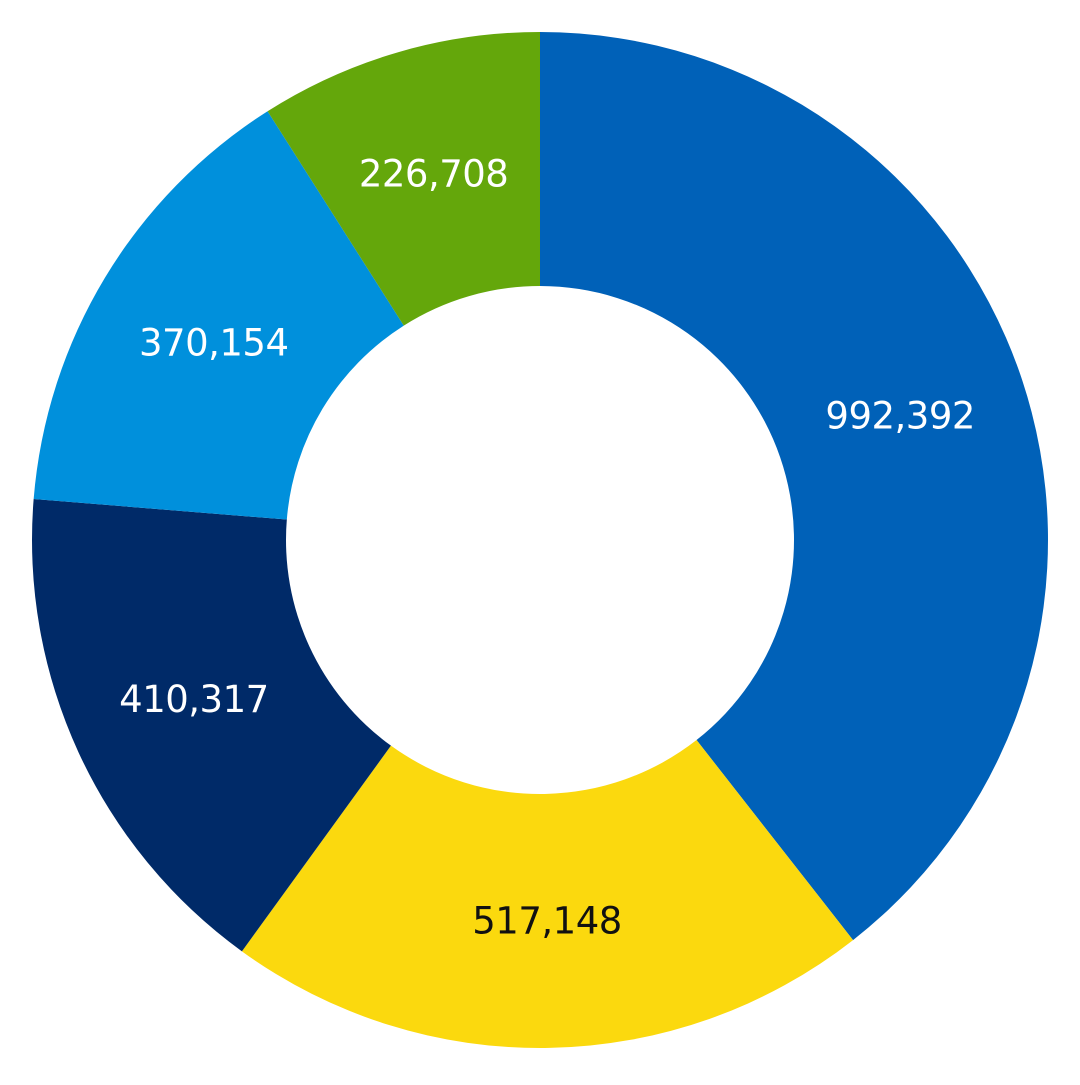  I want to click on slice-value-label-2: 517,148, so click(547, 920).